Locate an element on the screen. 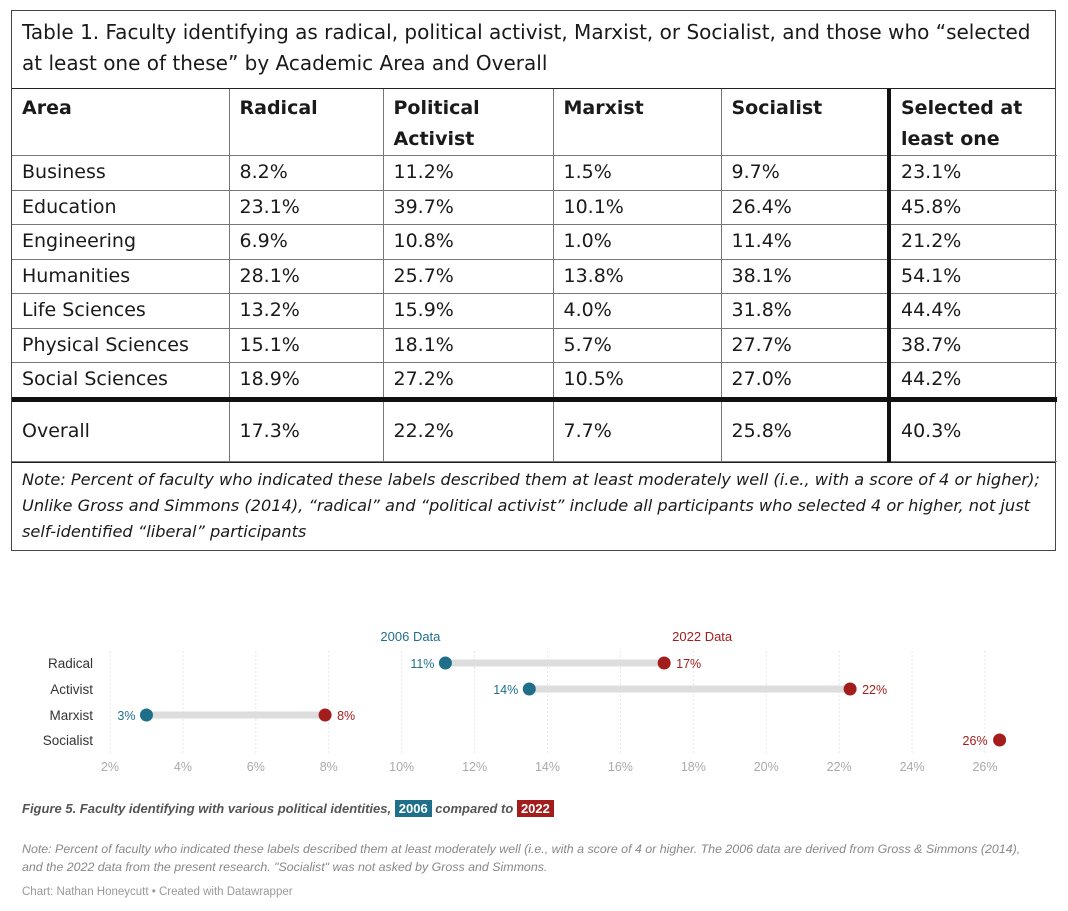 This screenshot has width=1068, height=911. x-tick-label: 2% is located at coordinates (110, 767).